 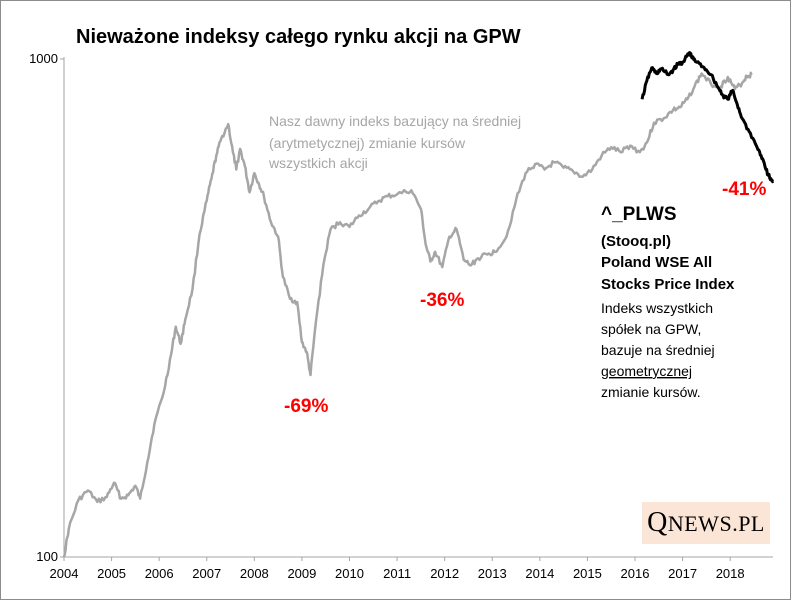 What do you see at coordinates (744, 189) in the screenshot?
I see `drop-label-2018: -41%` at bounding box center [744, 189].